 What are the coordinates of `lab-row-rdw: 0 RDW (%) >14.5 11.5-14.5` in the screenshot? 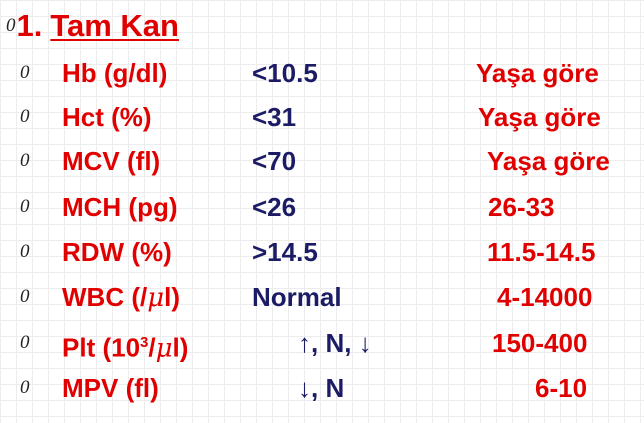 It's located at (322, 252).